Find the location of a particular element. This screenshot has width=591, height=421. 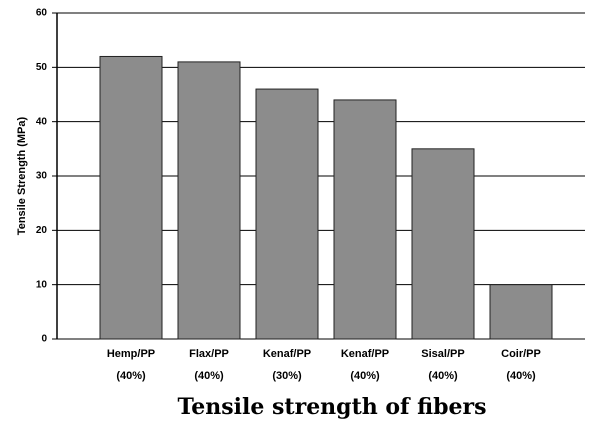

x-tick-label: Sisal/PP (40%) is located at coordinates (442, 365).